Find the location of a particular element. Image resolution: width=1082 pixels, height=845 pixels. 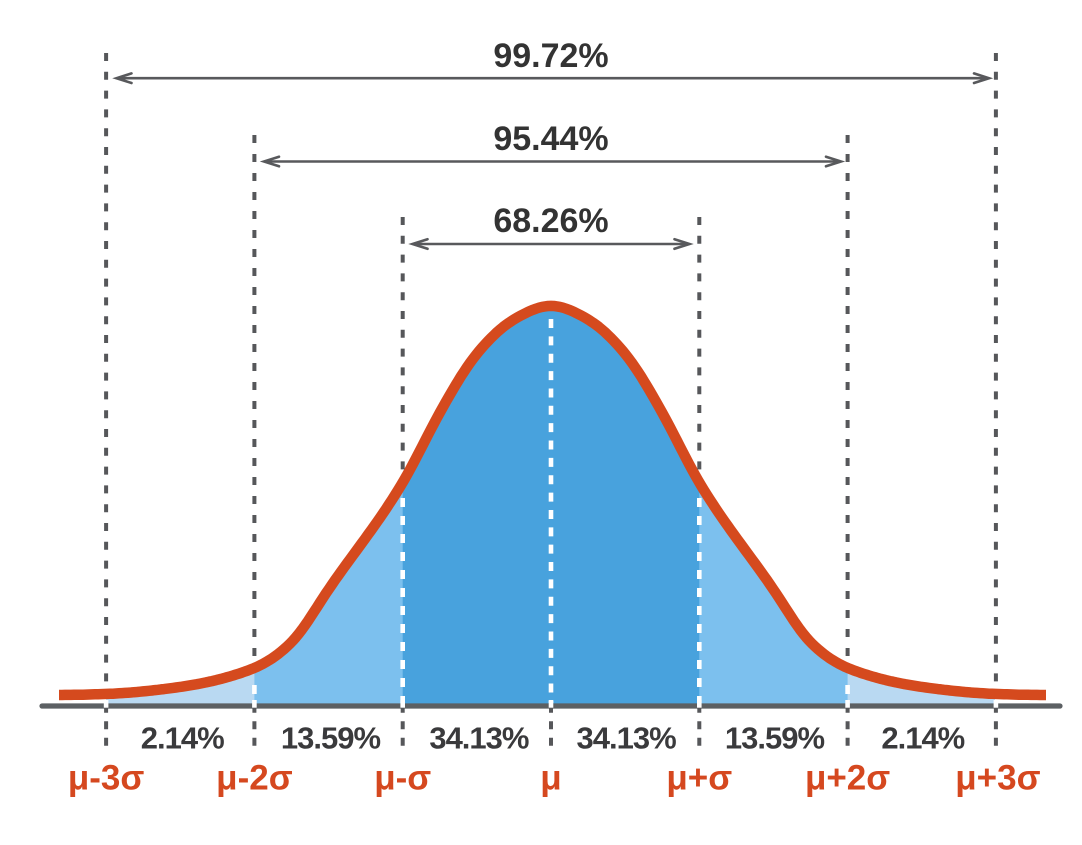

svg-text: 95.44% is located at coordinates (550, 139).